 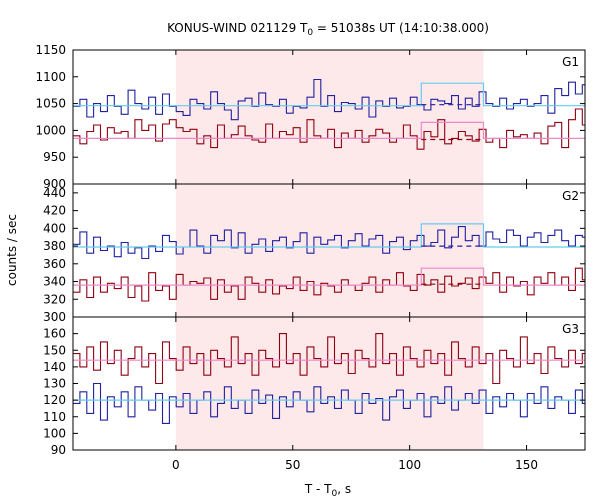 I want to click on y-tick-label: 140, so click(x=54, y=367).